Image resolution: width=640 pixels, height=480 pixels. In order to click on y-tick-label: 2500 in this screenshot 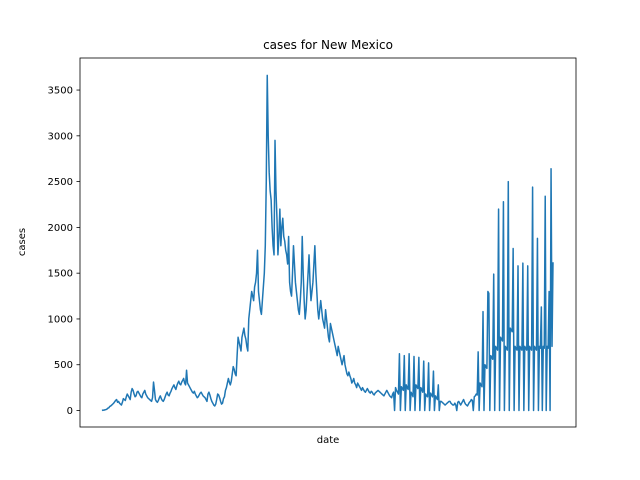, I will do `click(60, 182)`.